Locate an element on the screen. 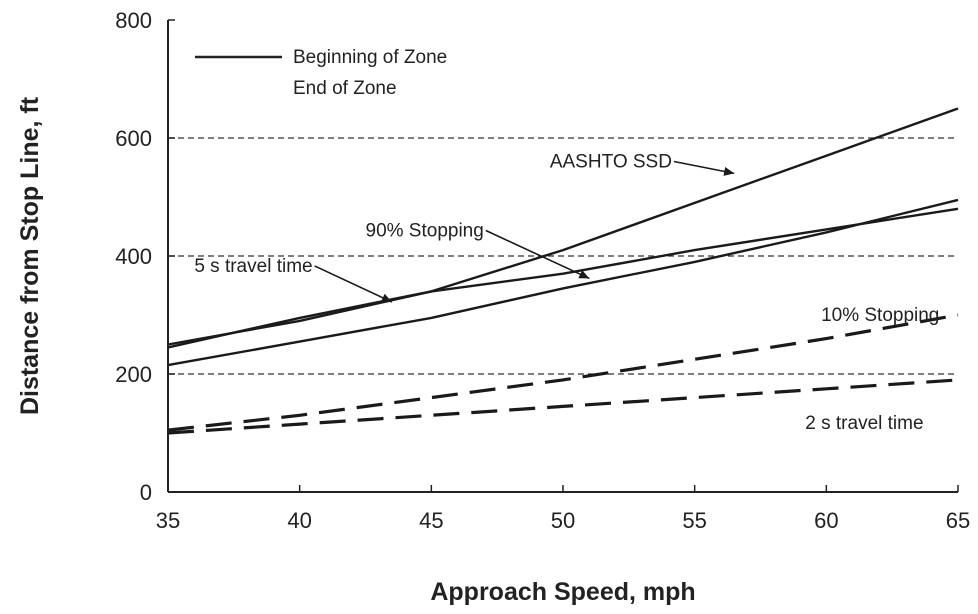 The width and height of the screenshot is (978, 614). y-tick-label: 200 is located at coordinates (133, 374).